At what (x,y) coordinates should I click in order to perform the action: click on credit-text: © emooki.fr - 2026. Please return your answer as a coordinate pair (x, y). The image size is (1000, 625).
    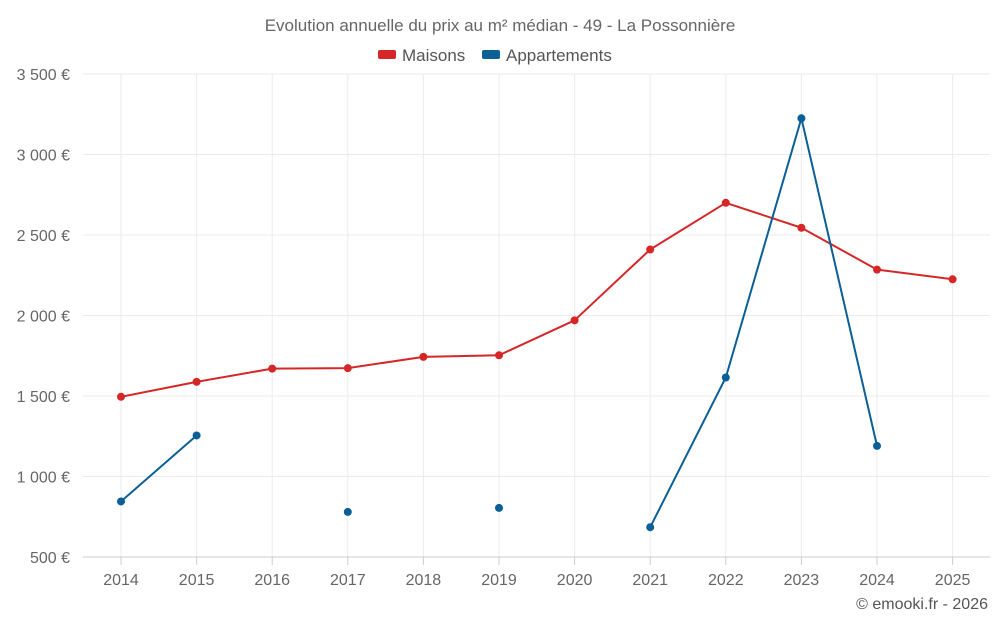
    Looking at the image, I should click on (922, 604).